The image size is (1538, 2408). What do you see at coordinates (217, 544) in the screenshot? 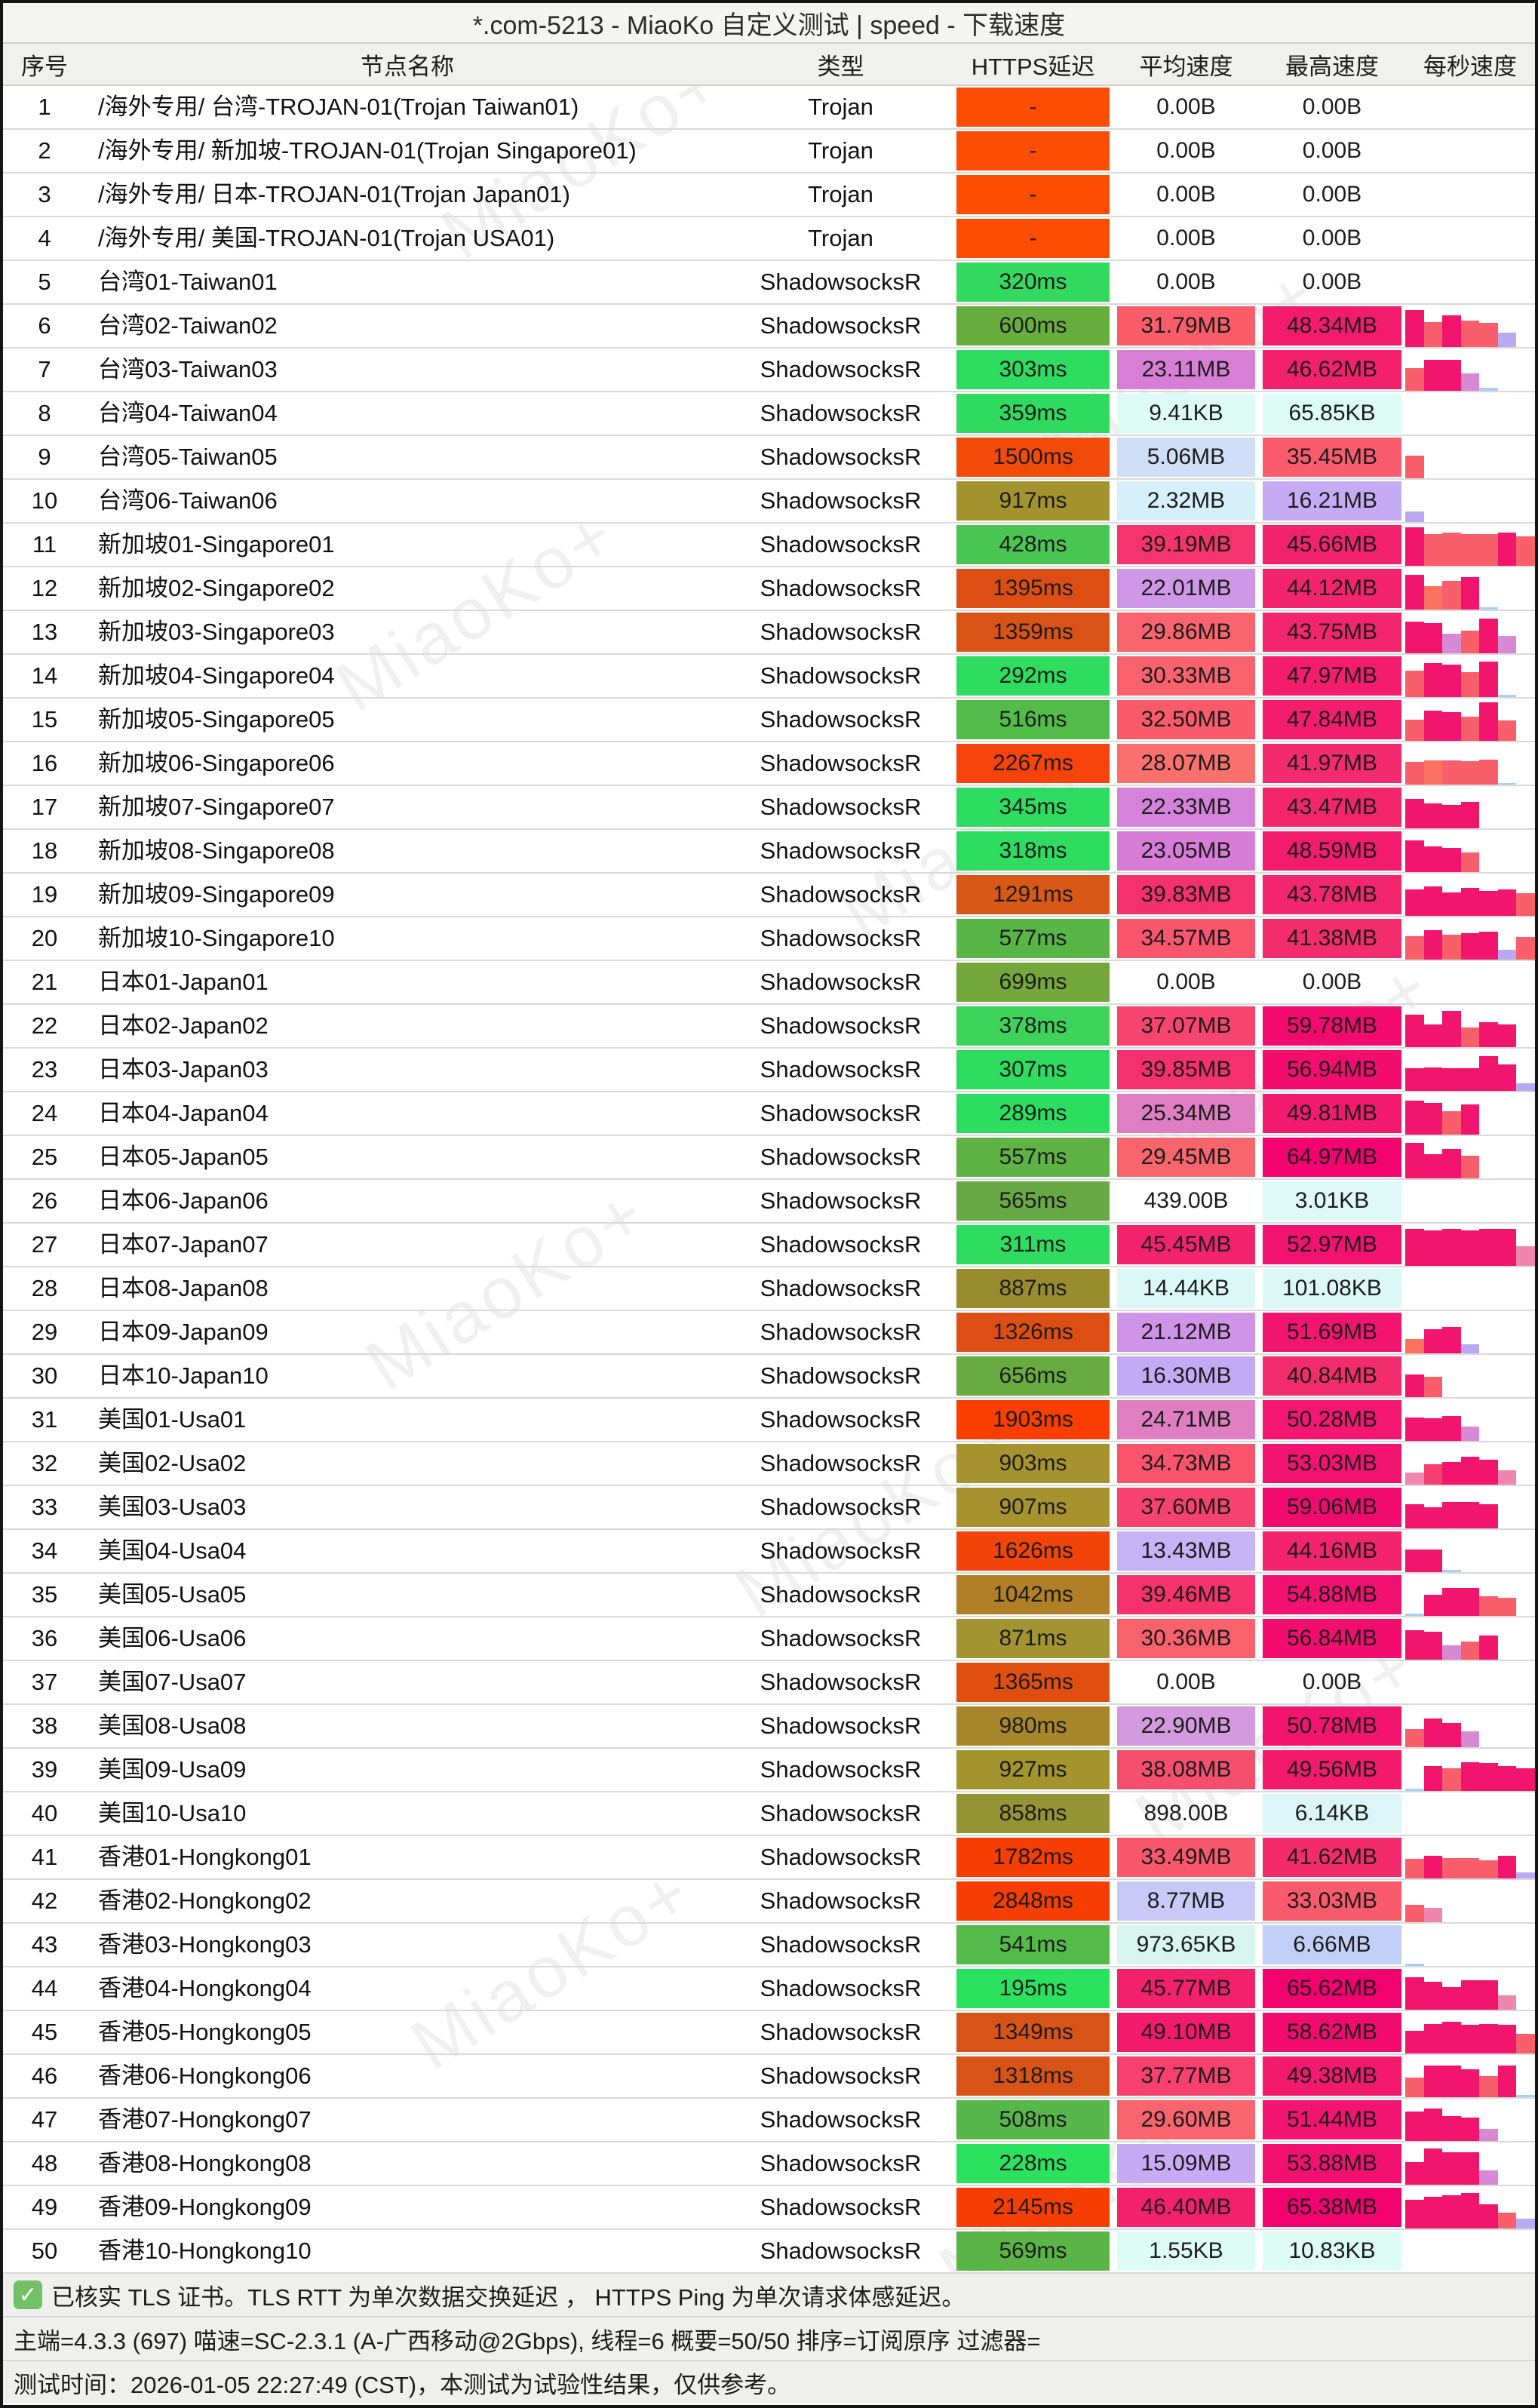
I see `node-name: 新加坡01-Singapore01` at bounding box center [217, 544].